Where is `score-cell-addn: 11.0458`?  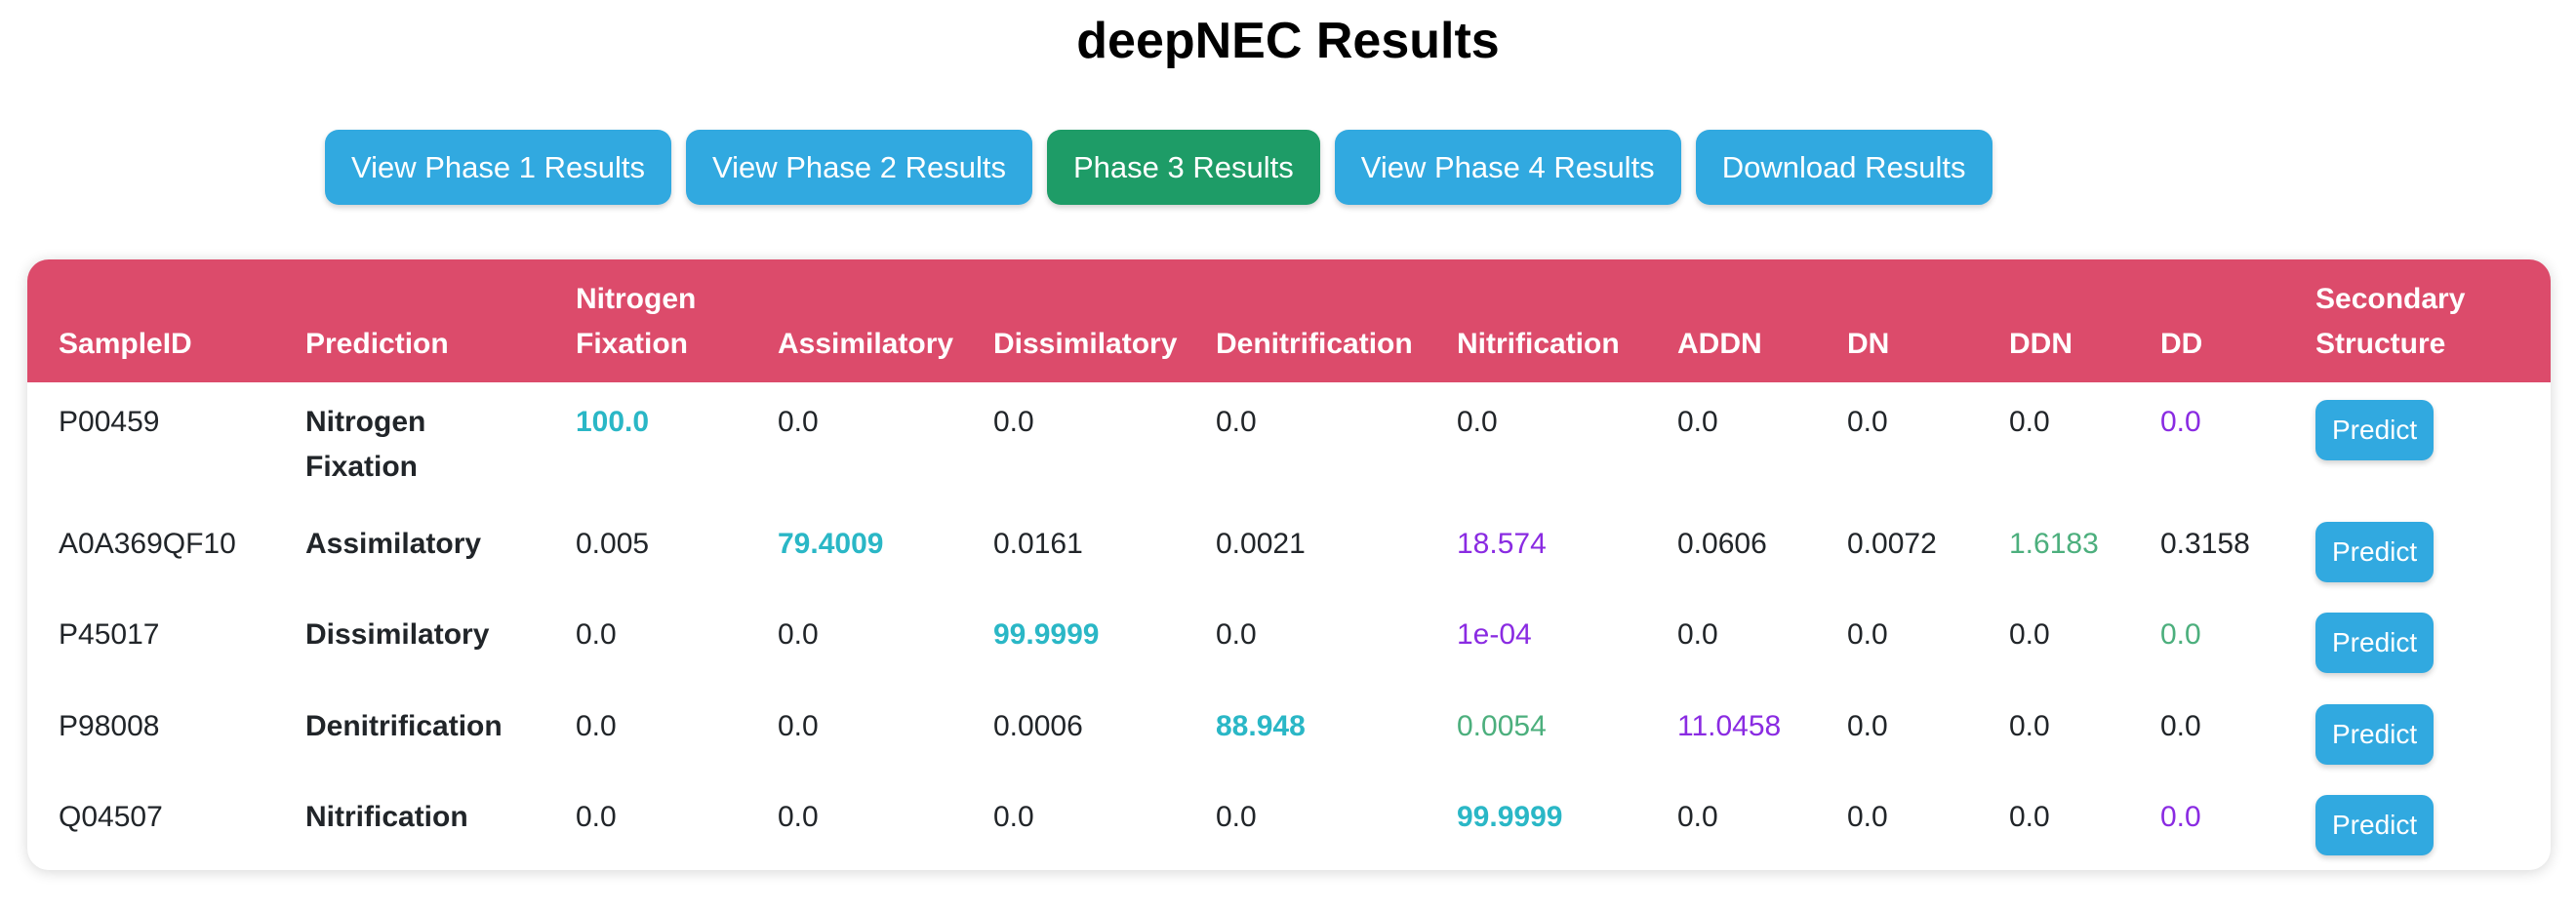 score-cell-addn: 11.0458 is located at coordinates (1729, 726).